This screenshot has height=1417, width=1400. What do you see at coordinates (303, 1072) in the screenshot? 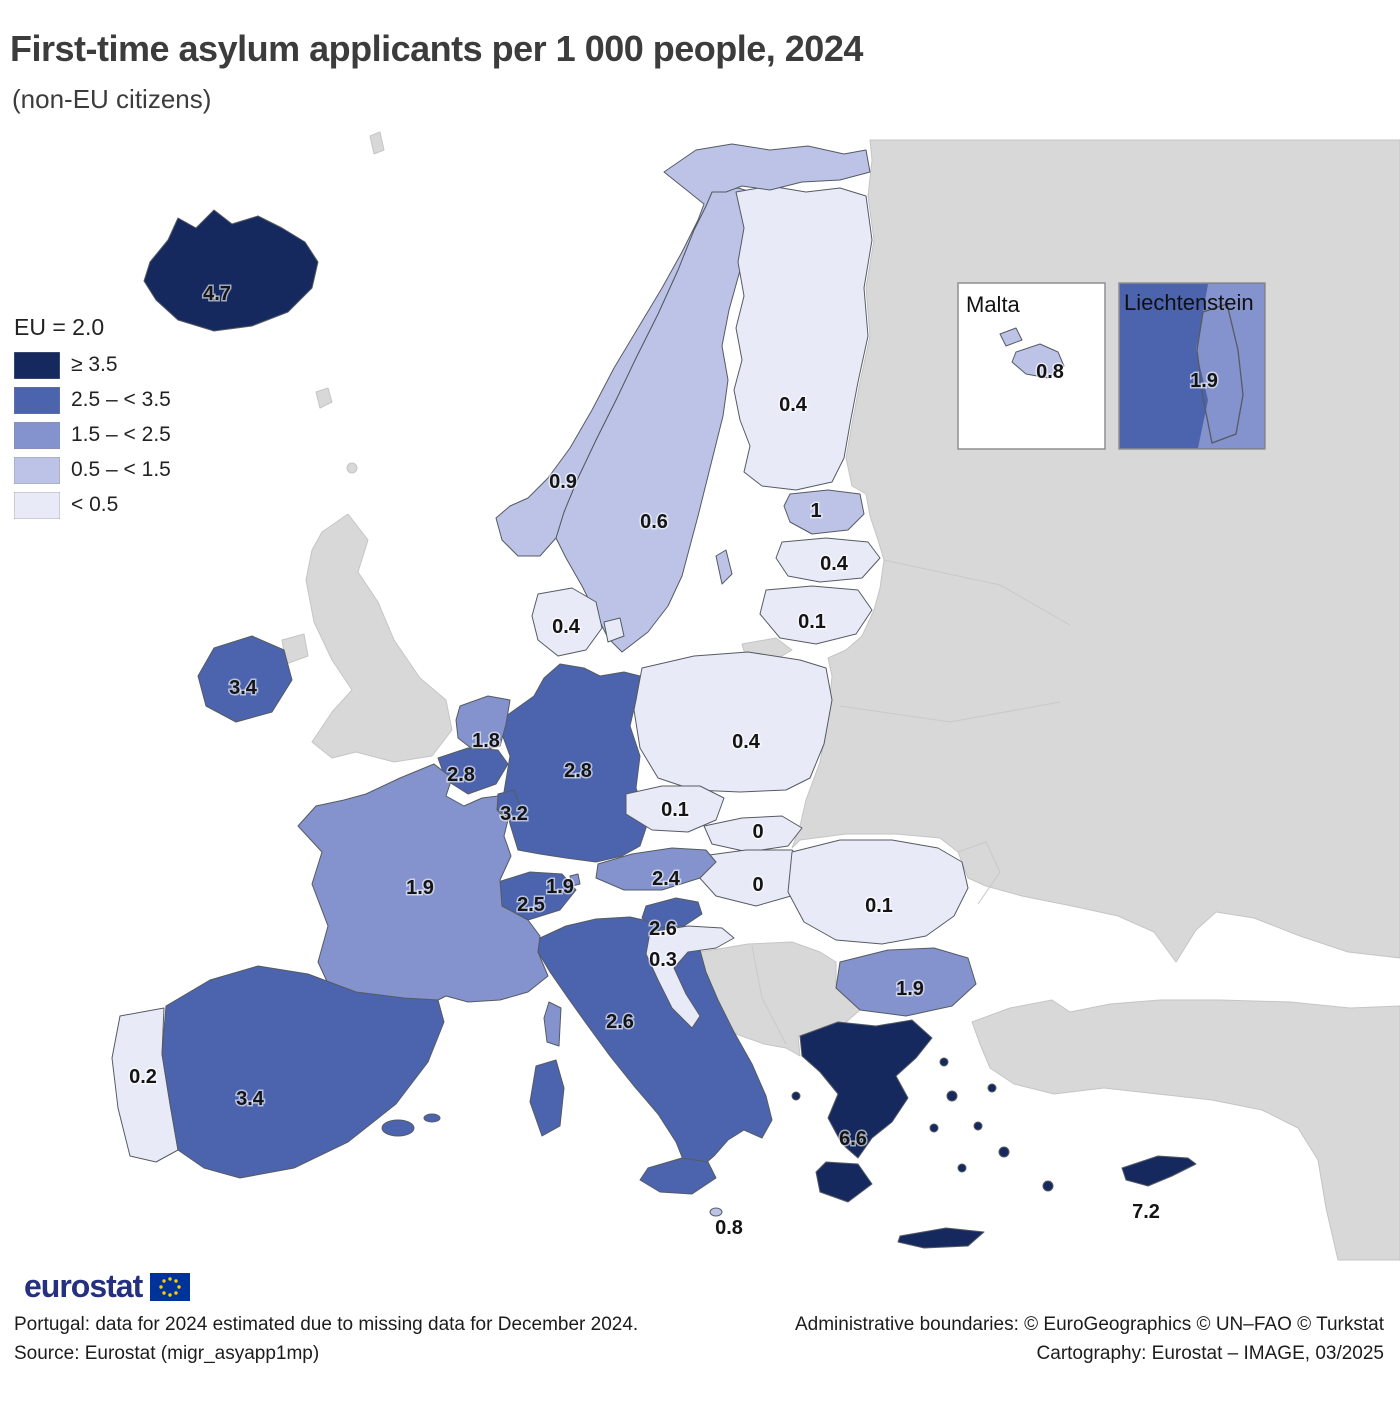
I see `country-spain` at bounding box center [303, 1072].